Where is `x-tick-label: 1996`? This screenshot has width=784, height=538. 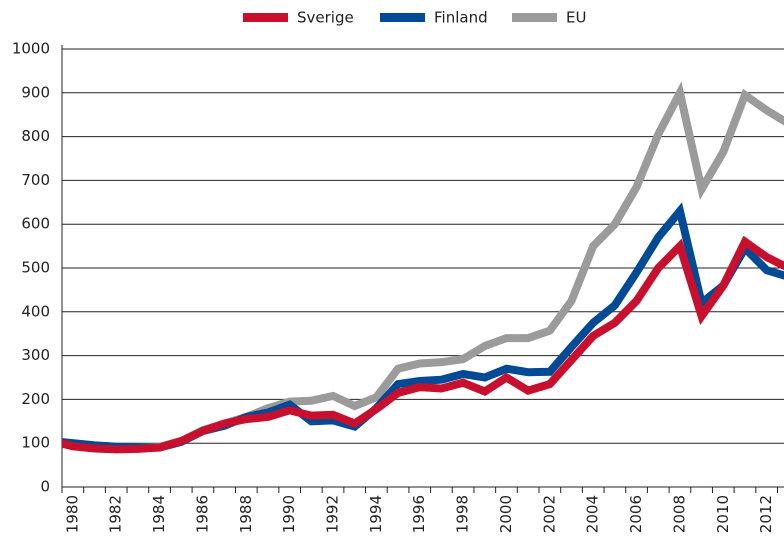
x-tick-label: 1996 is located at coordinates (419, 514).